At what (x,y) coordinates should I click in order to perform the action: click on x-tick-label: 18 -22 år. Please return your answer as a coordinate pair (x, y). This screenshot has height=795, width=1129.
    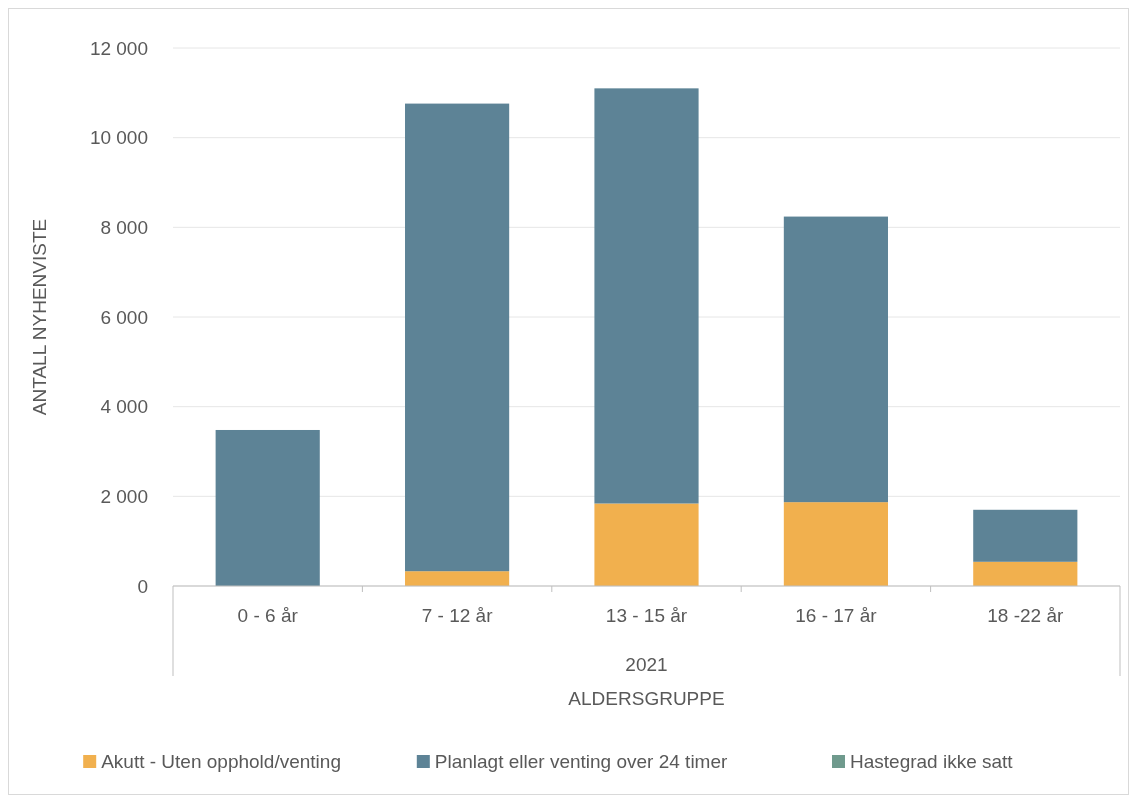
    Looking at the image, I should click on (1025, 615).